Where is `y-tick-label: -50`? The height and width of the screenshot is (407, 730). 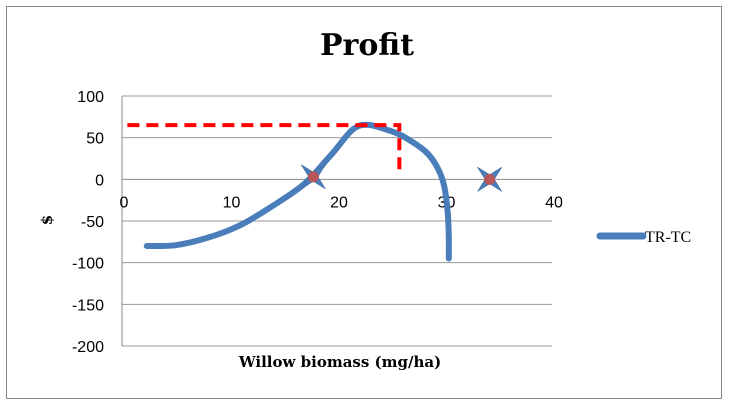 y-tick-label: -50 is located at coordinates (92, 222).